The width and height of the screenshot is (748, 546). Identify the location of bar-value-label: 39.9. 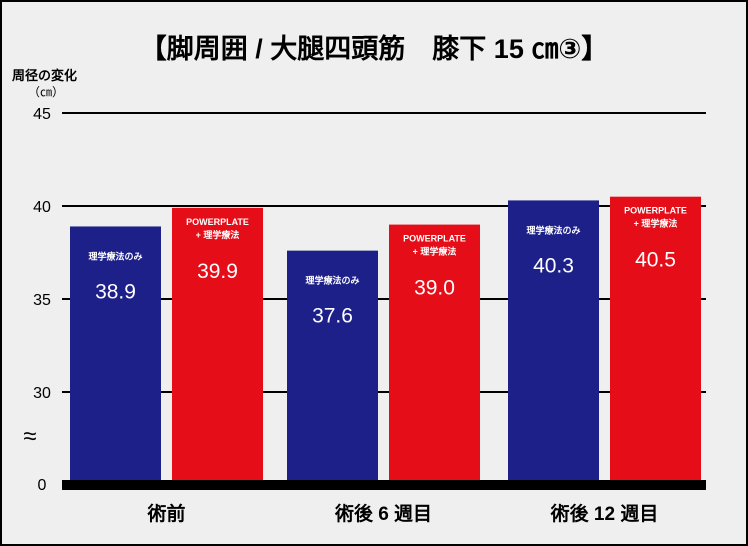
(217, 271).